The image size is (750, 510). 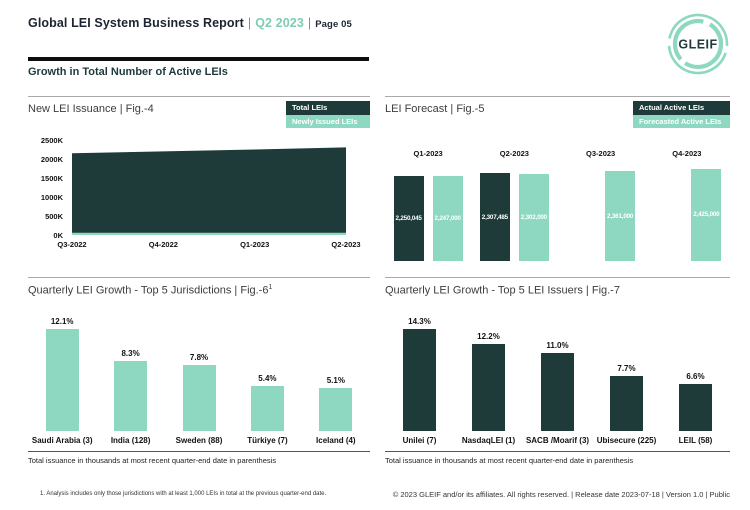 What do you see at coordinates (62, 440) in the screenshot?
I see `category-label: Saudi Arabia (3)` at bounding box center [62, 440].